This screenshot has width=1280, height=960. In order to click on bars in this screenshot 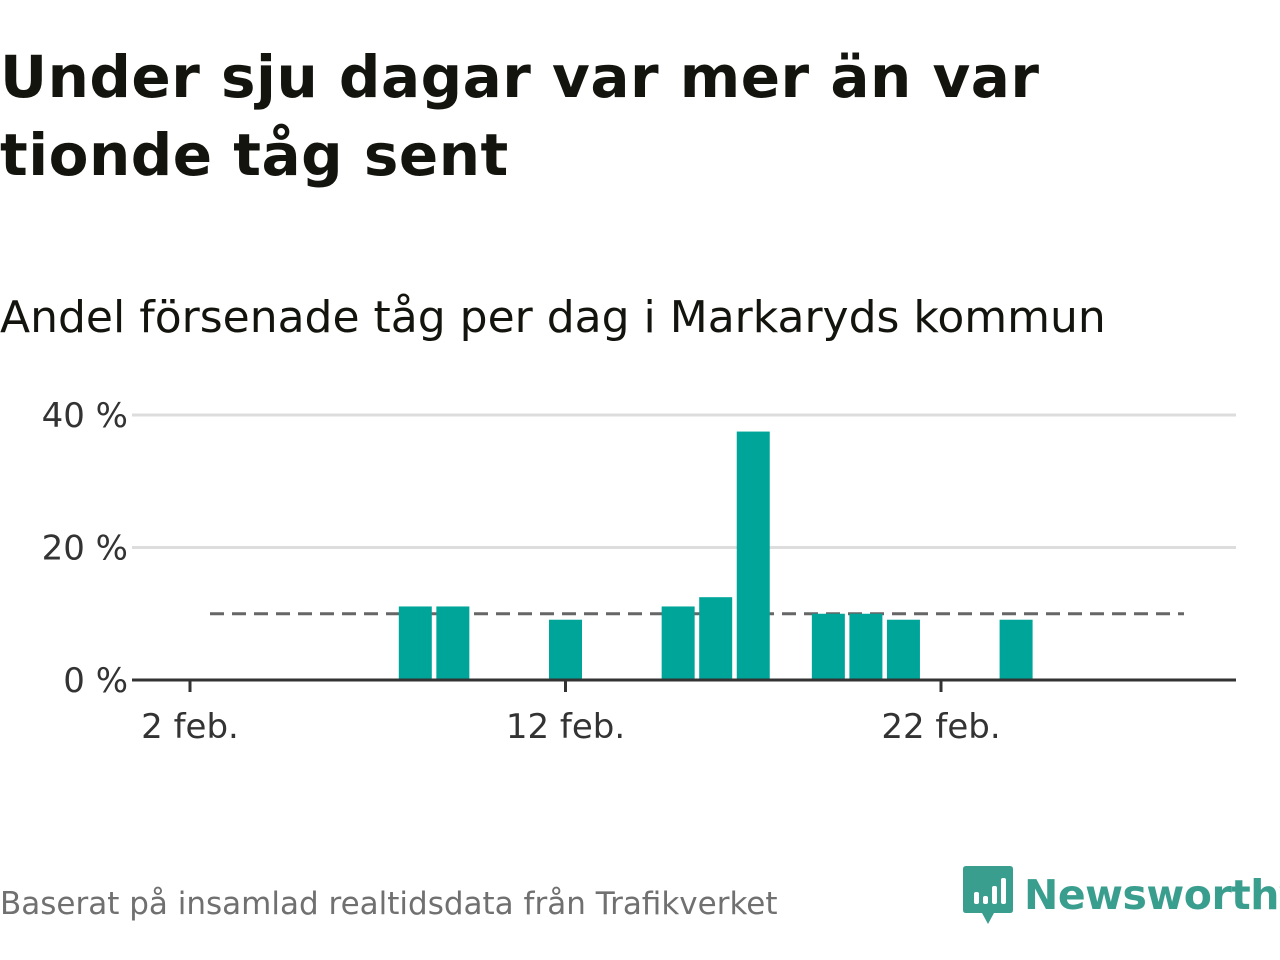, I will do `click(715, 555)`.